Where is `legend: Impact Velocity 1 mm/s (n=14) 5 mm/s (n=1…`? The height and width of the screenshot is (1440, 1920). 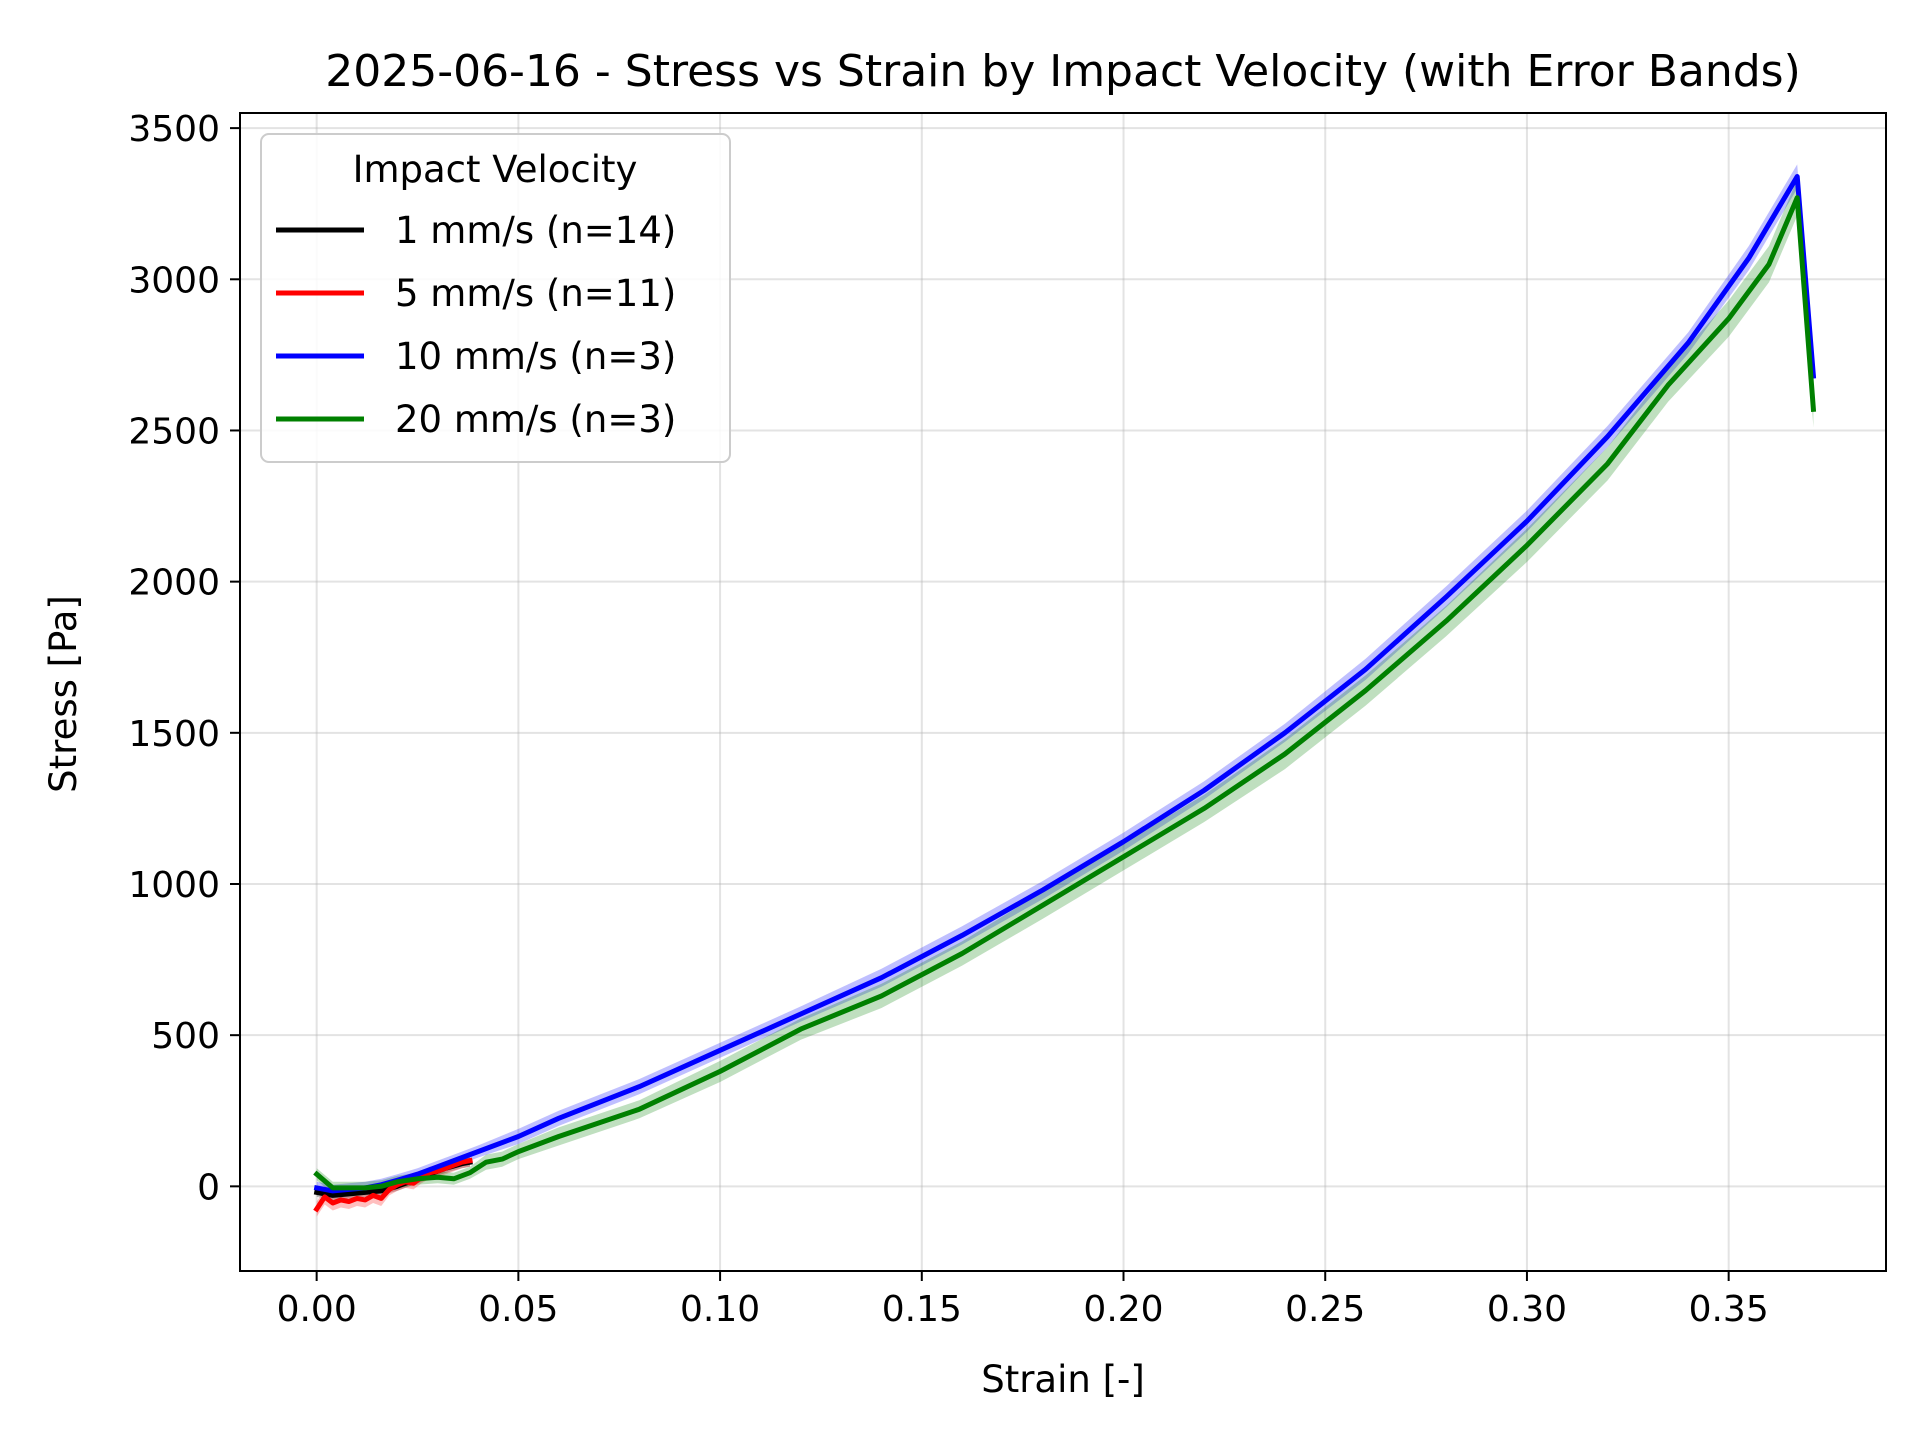
legend: Impact Velocity 1 mm/s (n=14) 5 mm/s (n=1… is located at coordinates (495, 298).